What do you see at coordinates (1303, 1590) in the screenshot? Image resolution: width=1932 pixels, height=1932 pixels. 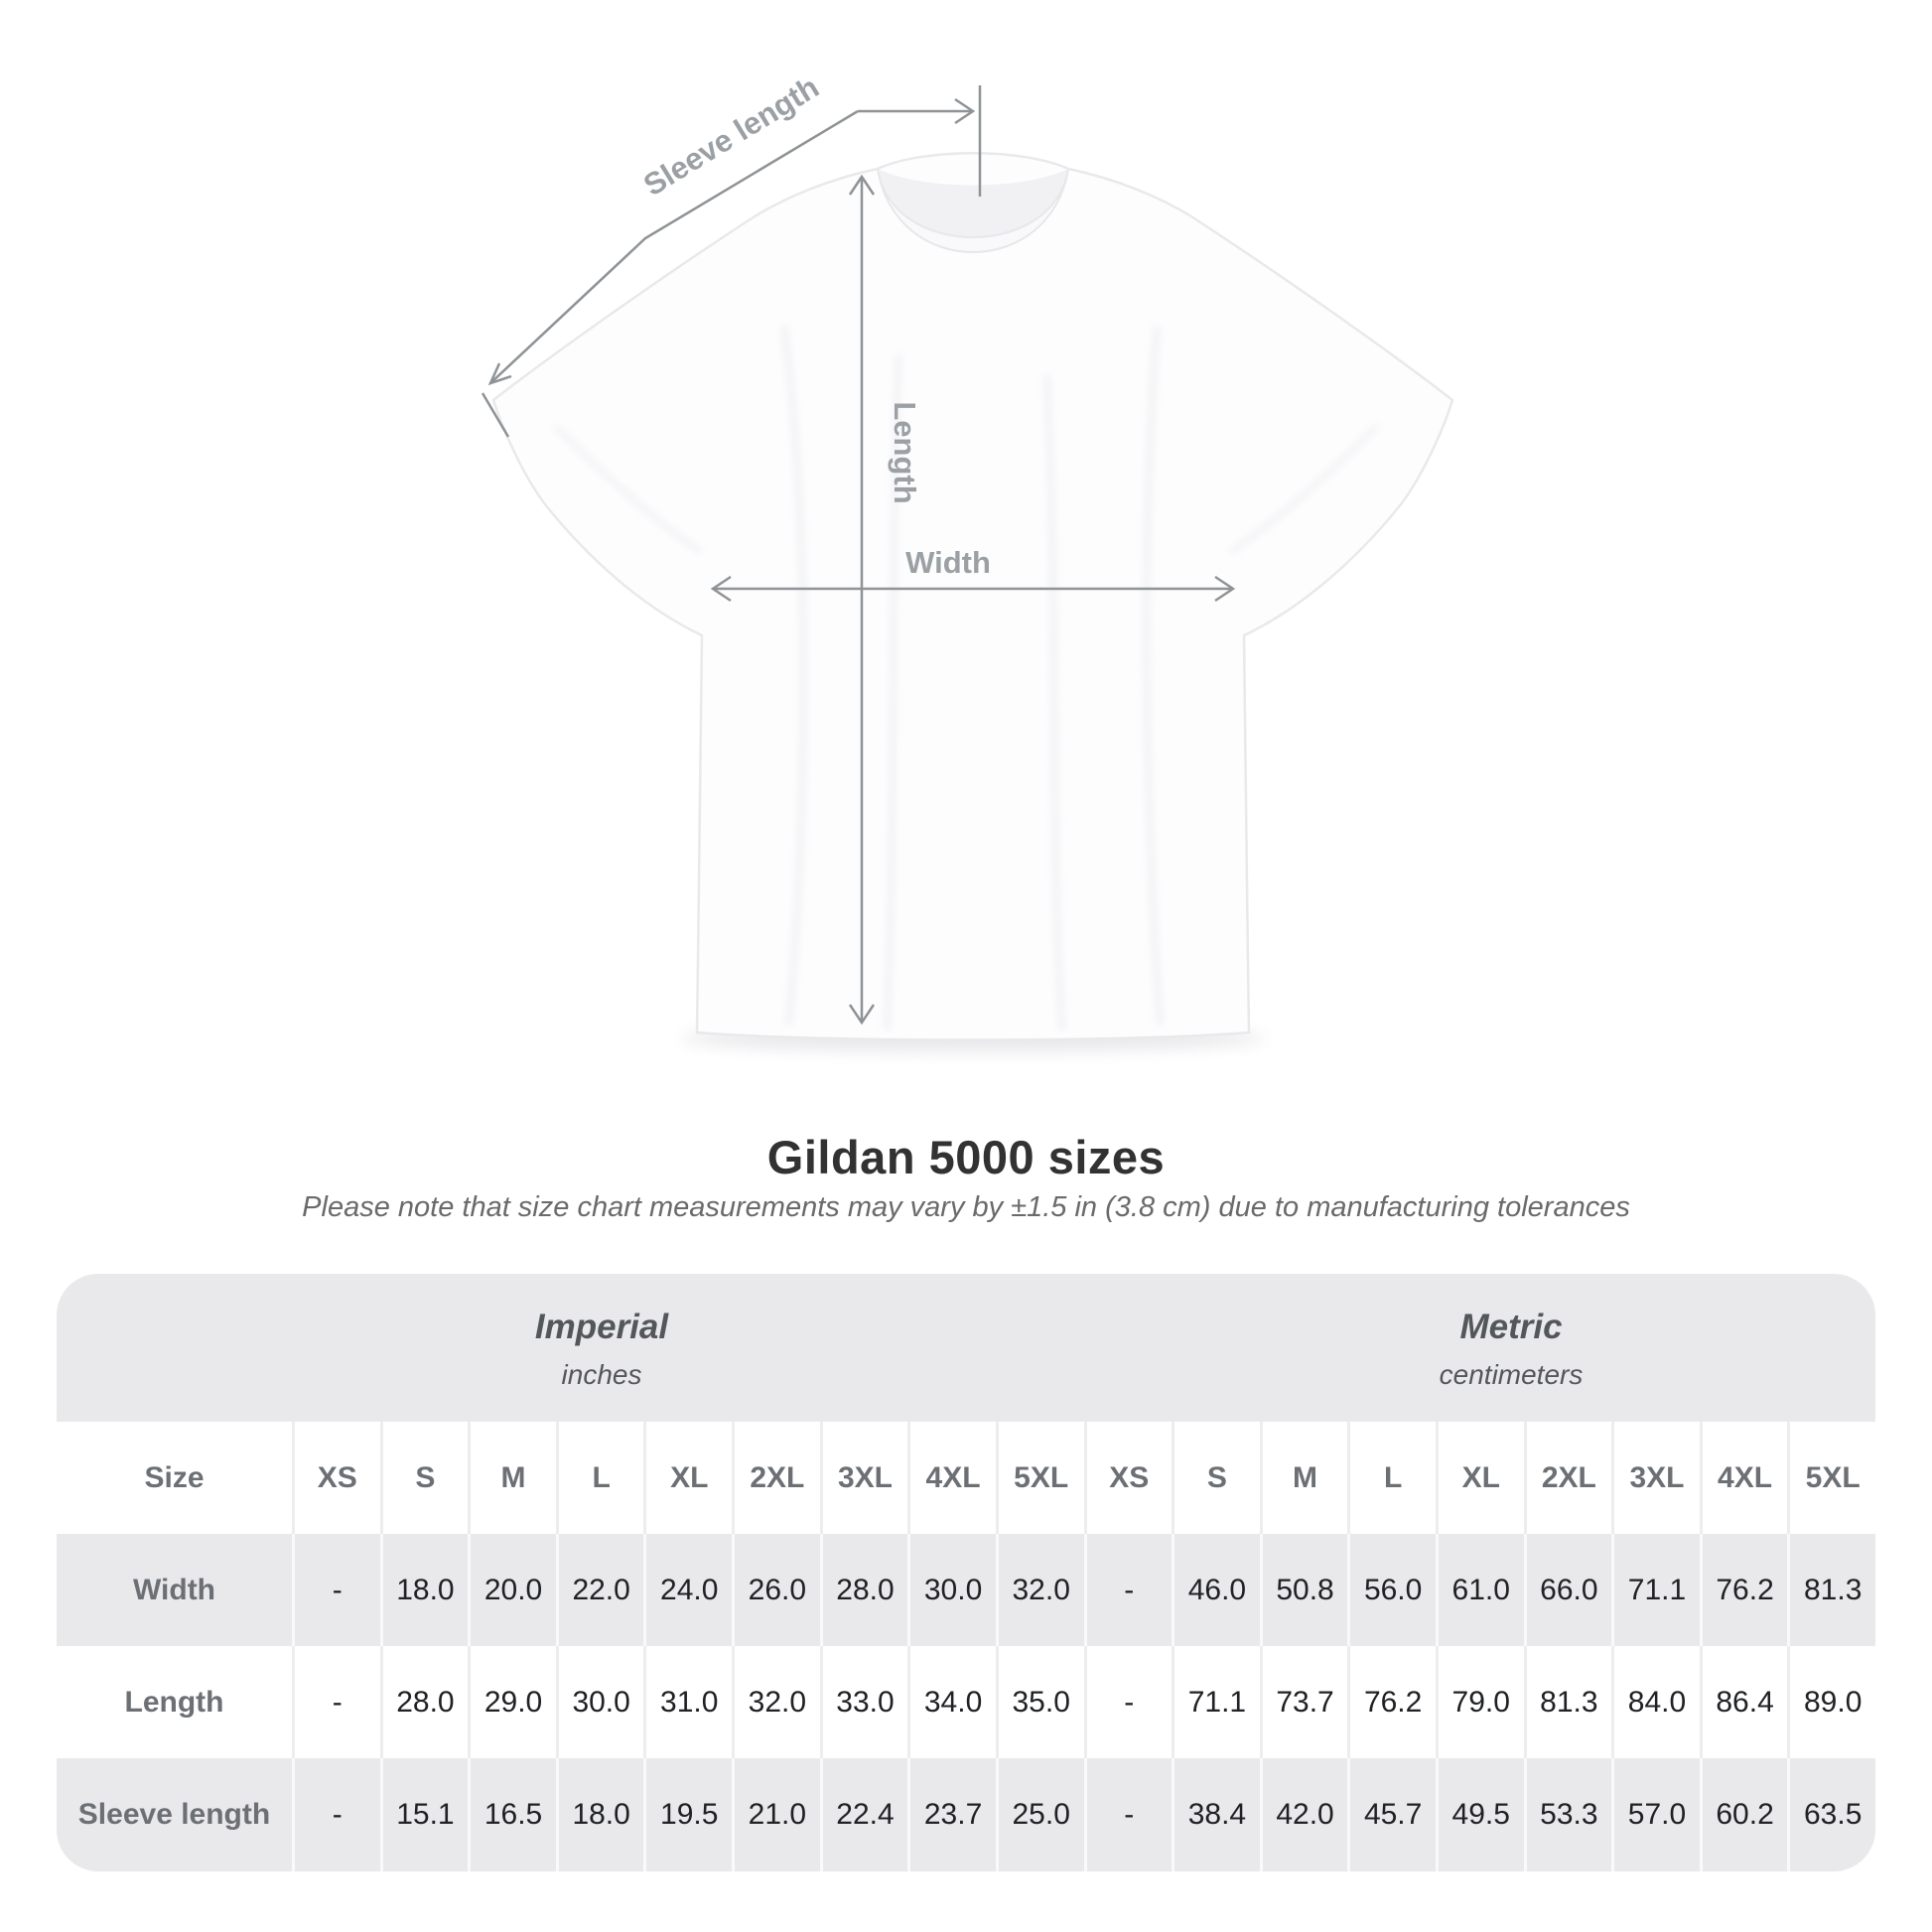 I see `value-cell: 50.8` at bounding box center [1303, 1590].